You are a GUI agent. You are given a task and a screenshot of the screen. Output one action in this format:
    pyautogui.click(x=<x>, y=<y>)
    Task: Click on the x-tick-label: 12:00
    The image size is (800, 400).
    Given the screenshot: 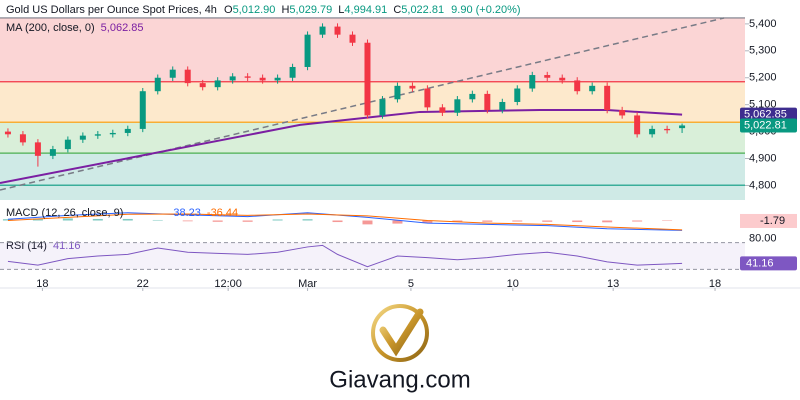 What is the action you would take?
    pyautogui.click(x=228, y=284)
    